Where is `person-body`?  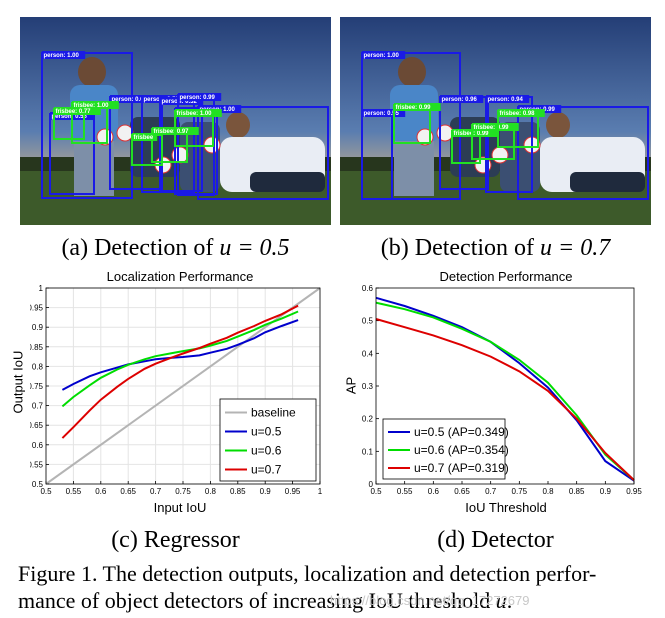
person-body is located at coordinates (155, 147).